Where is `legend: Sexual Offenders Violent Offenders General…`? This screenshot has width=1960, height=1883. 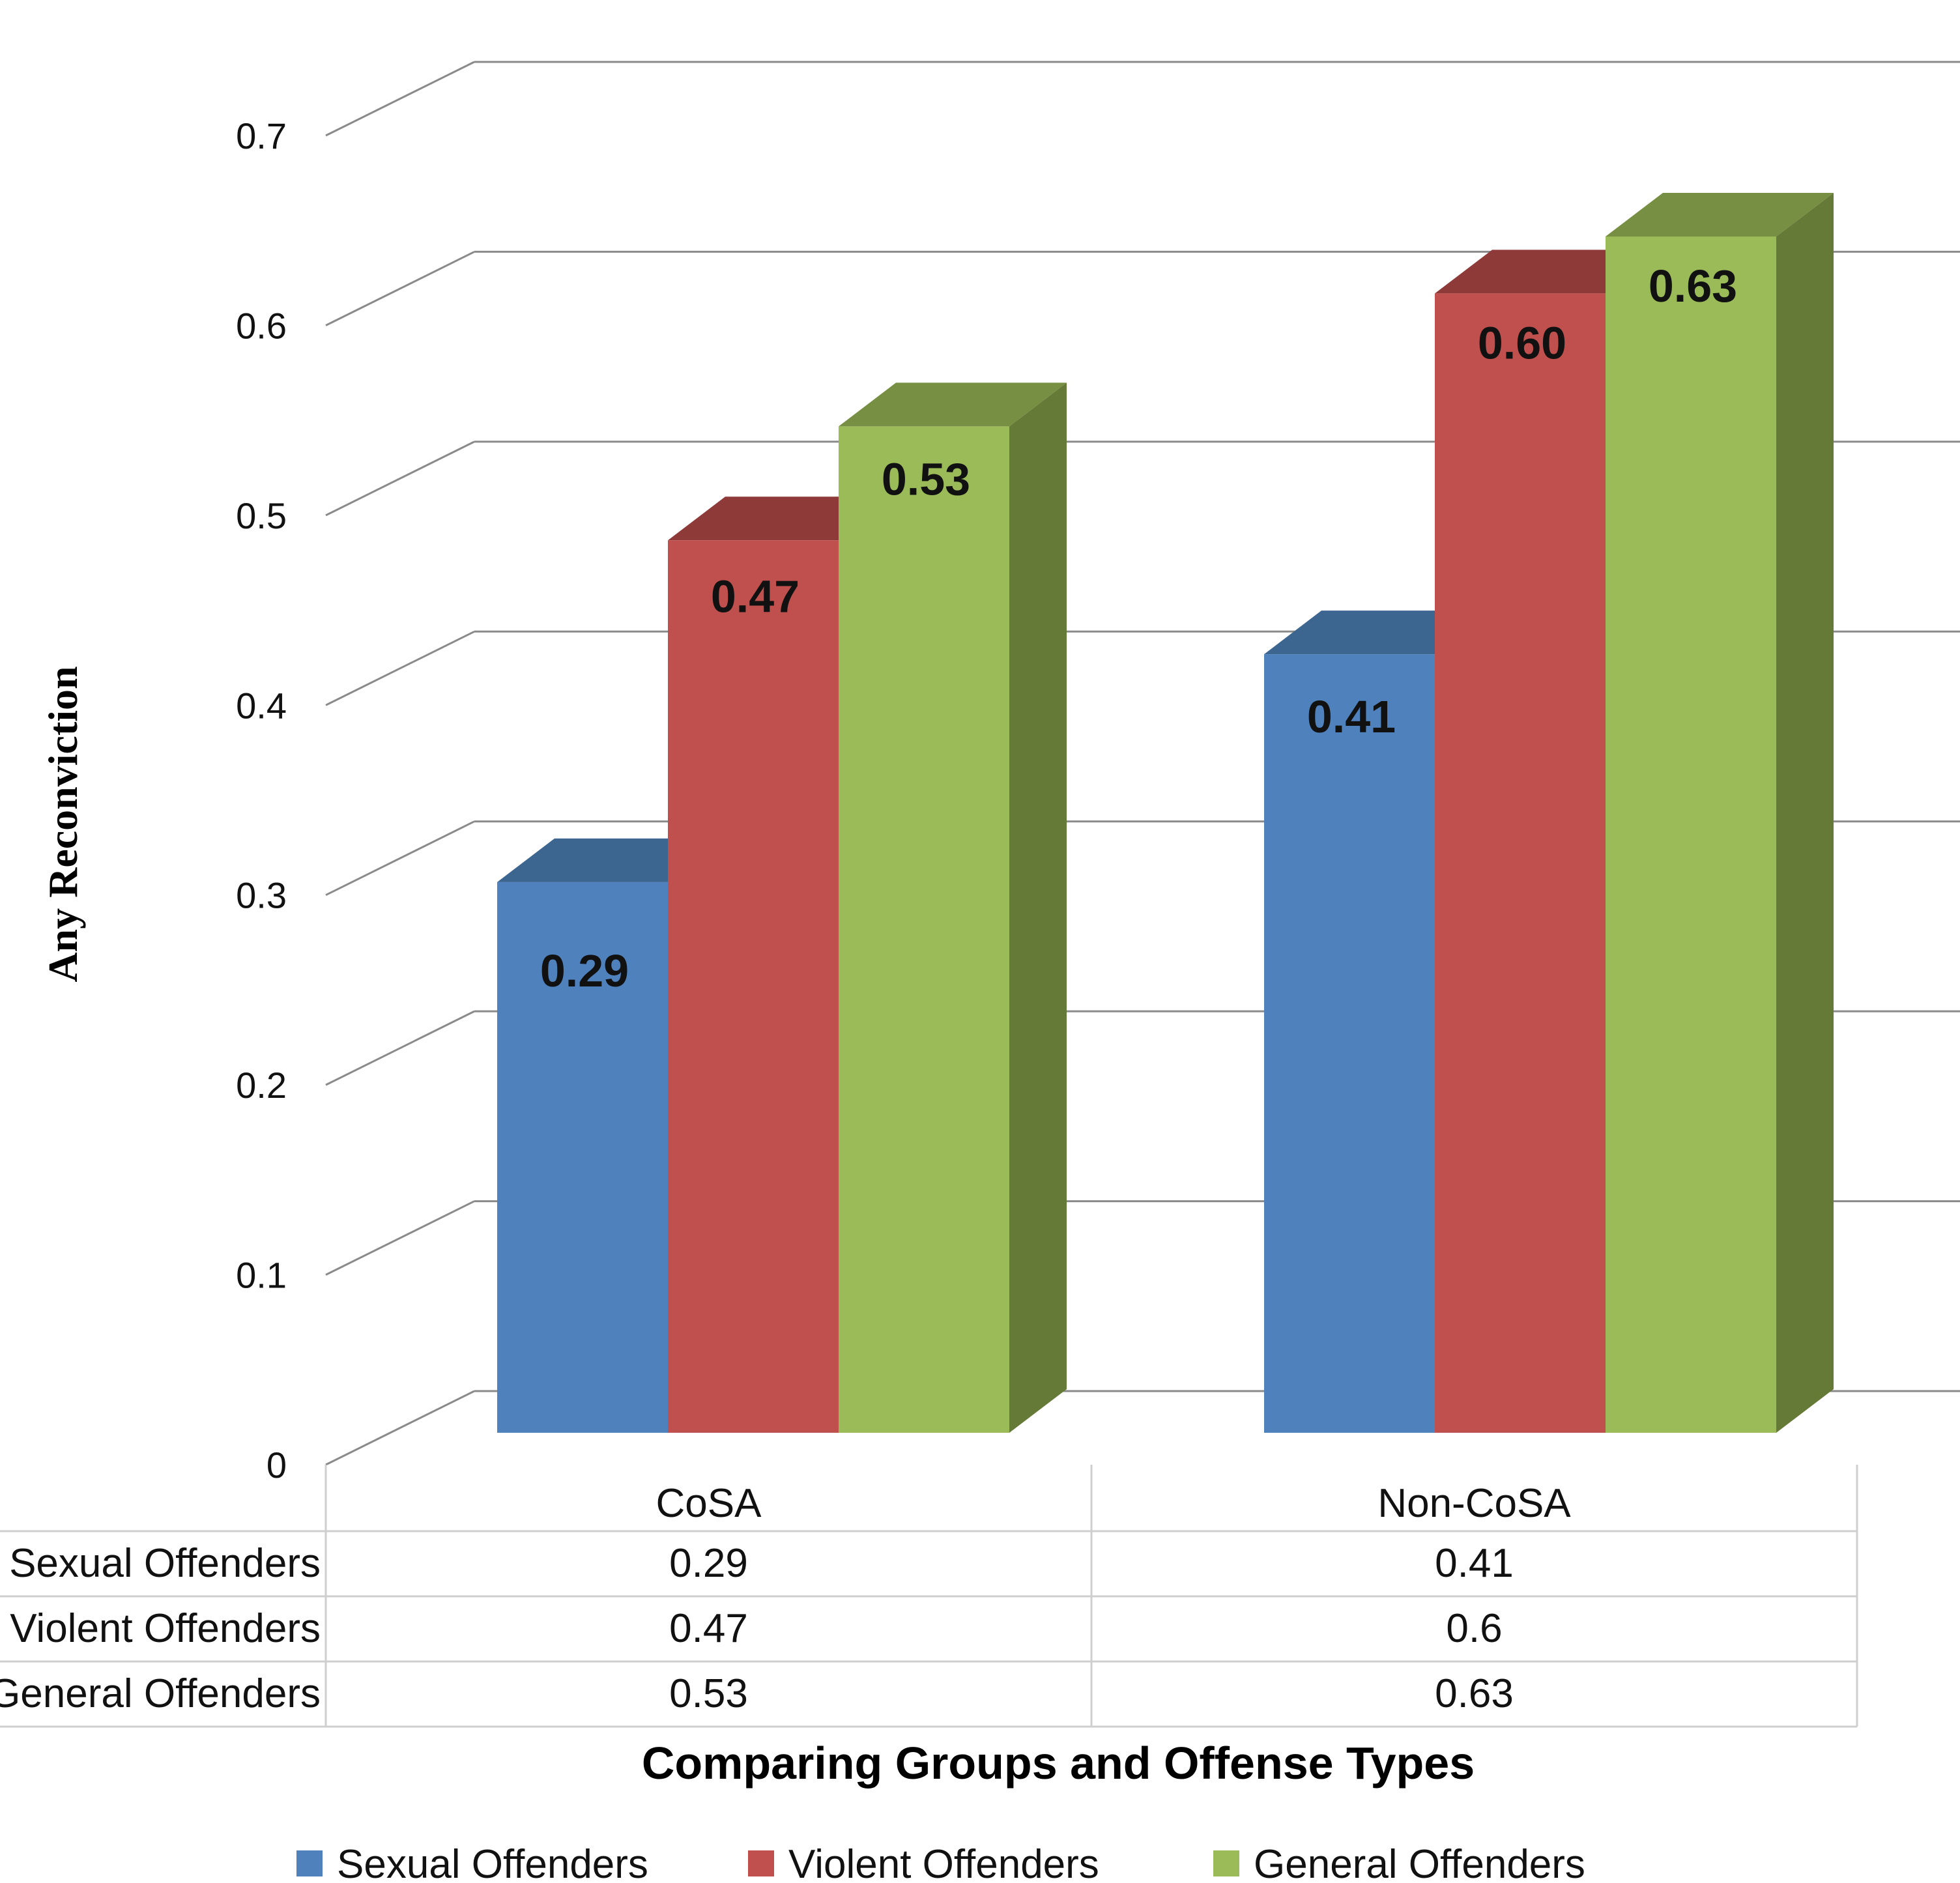 legend: Sexual Offenders Violent Offenders General… is located at coordinates (940, 1862).